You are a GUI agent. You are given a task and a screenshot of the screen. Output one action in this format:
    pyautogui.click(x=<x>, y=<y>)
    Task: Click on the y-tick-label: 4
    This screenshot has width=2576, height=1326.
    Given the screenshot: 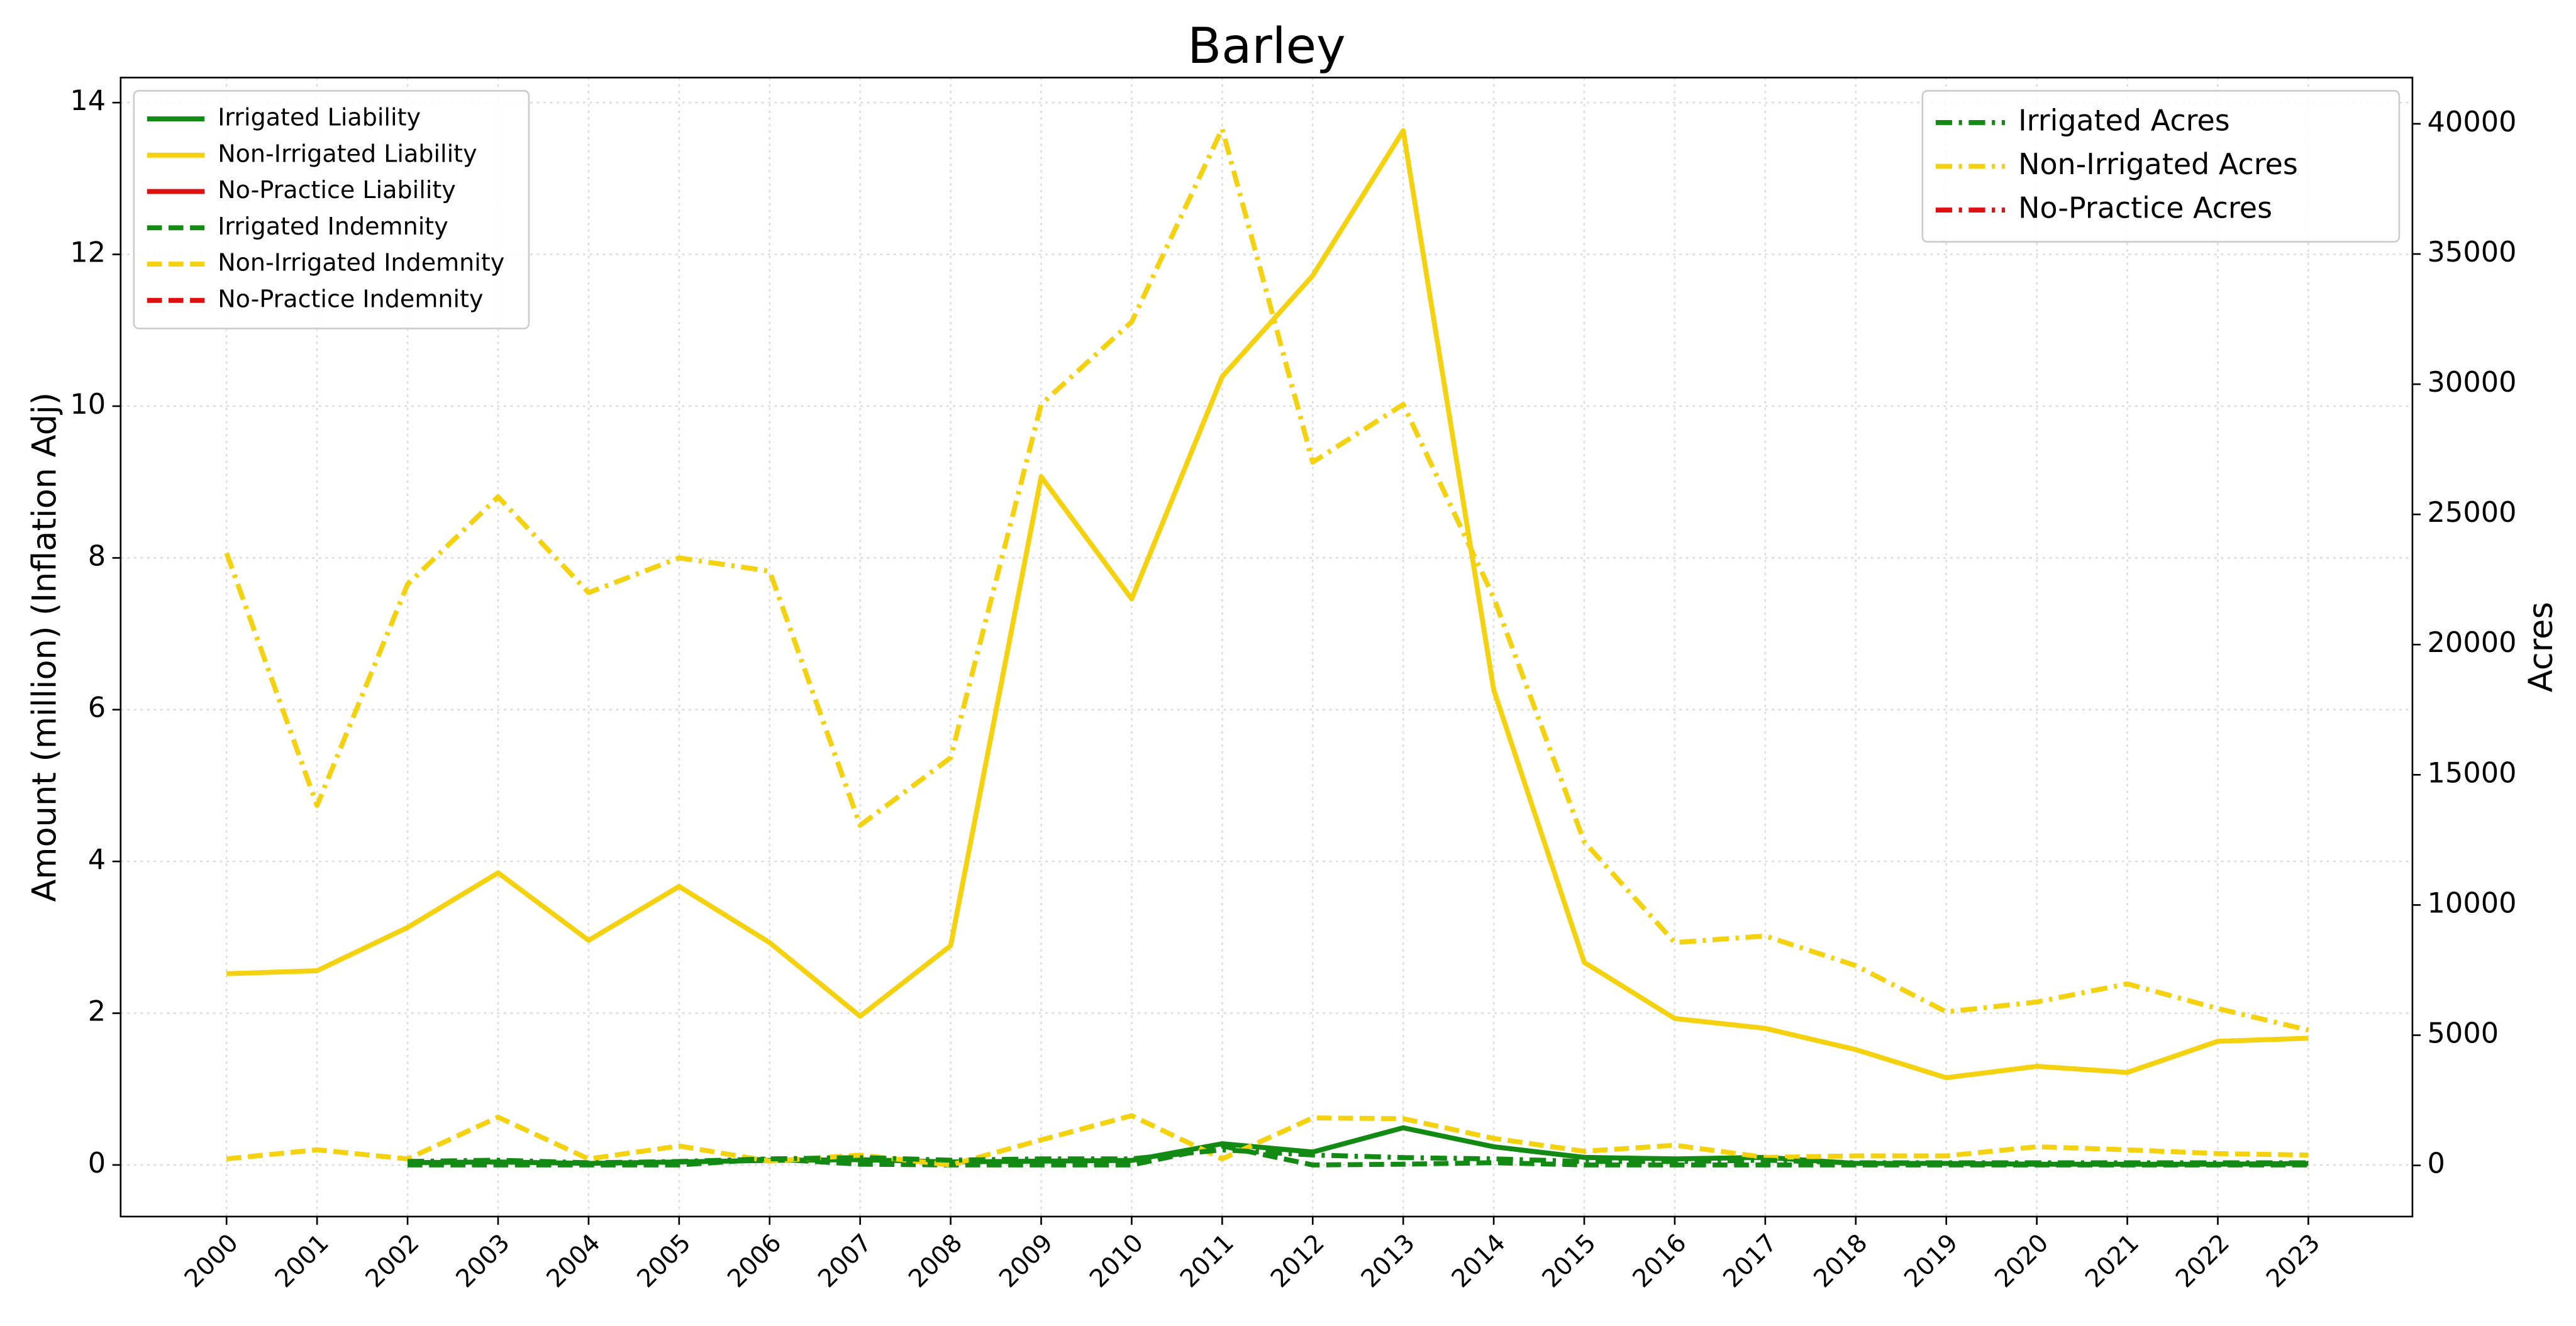 What is the action you would take?
    pyautogui.click(x=97, y=859)
    